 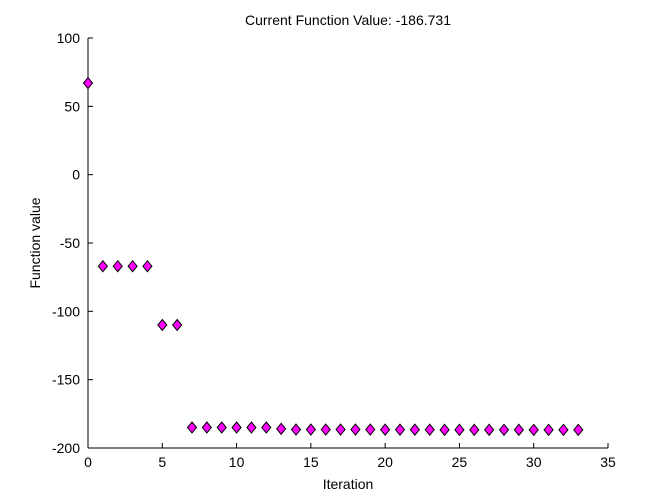 I want to click on chart-title: Current Function Value: -186.731, so click(x=348, y=20).